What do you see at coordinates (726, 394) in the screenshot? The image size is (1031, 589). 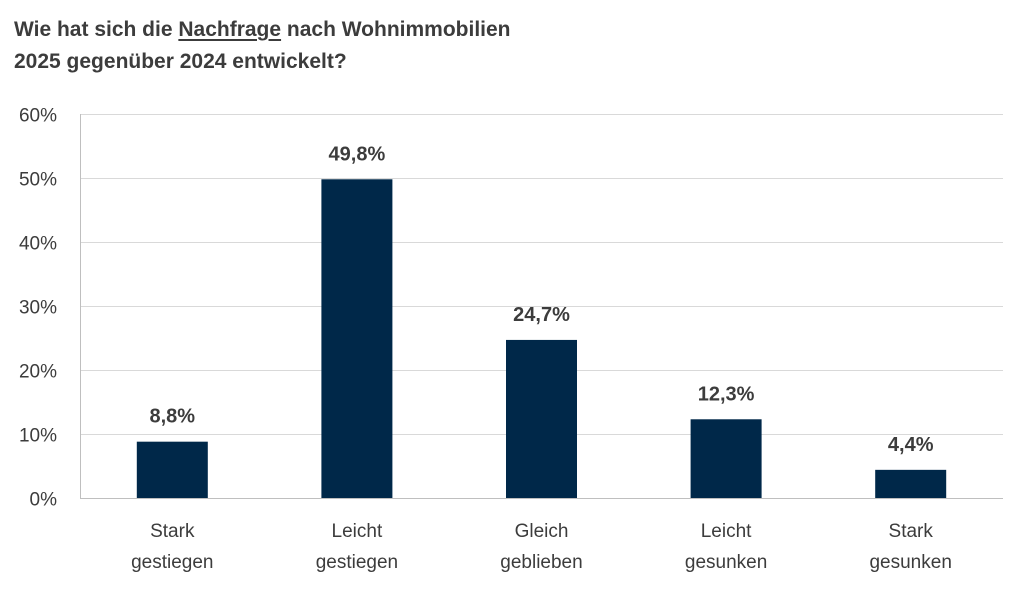 I see `data-label: 12,3%` at bounding box center [726, 394].